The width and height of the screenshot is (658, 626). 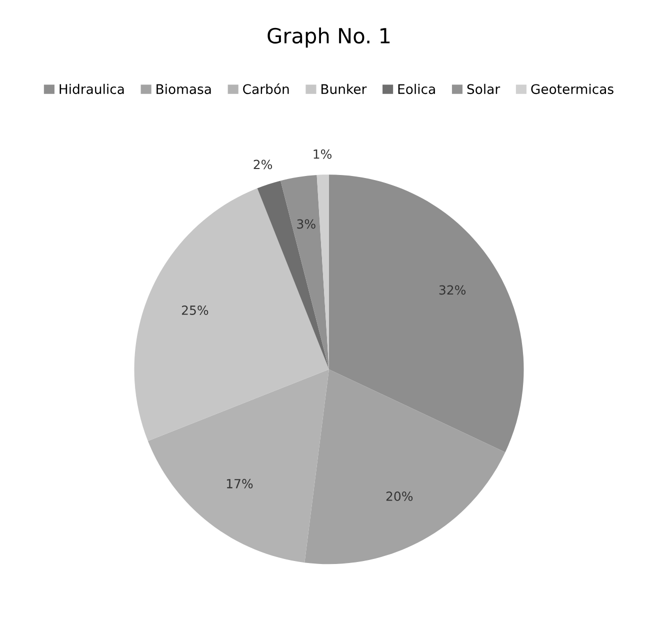 I want to click on data-label: 2%, so click(x=263, y=165).